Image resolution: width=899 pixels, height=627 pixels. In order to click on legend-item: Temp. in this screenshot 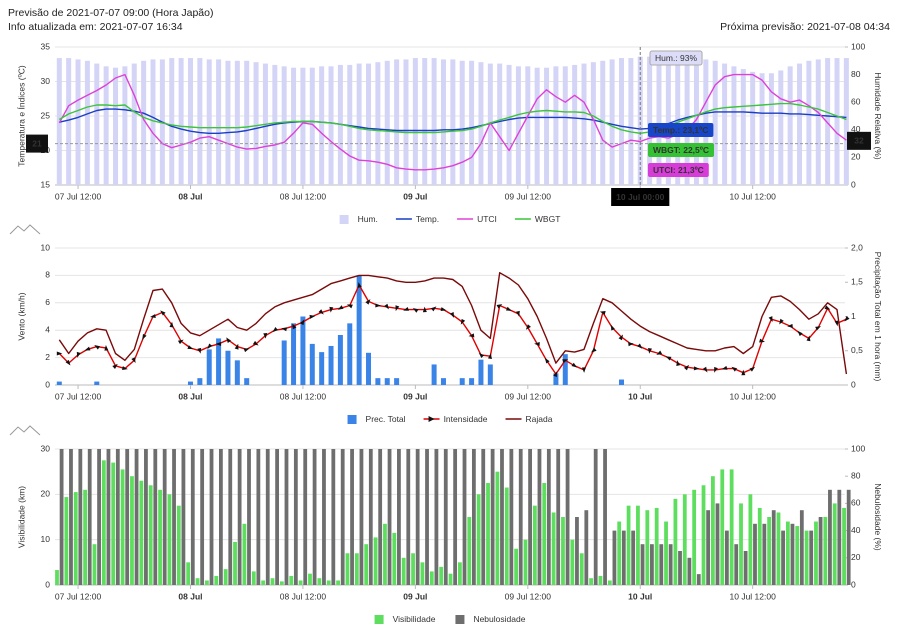, I will do `click(417, 219)`.